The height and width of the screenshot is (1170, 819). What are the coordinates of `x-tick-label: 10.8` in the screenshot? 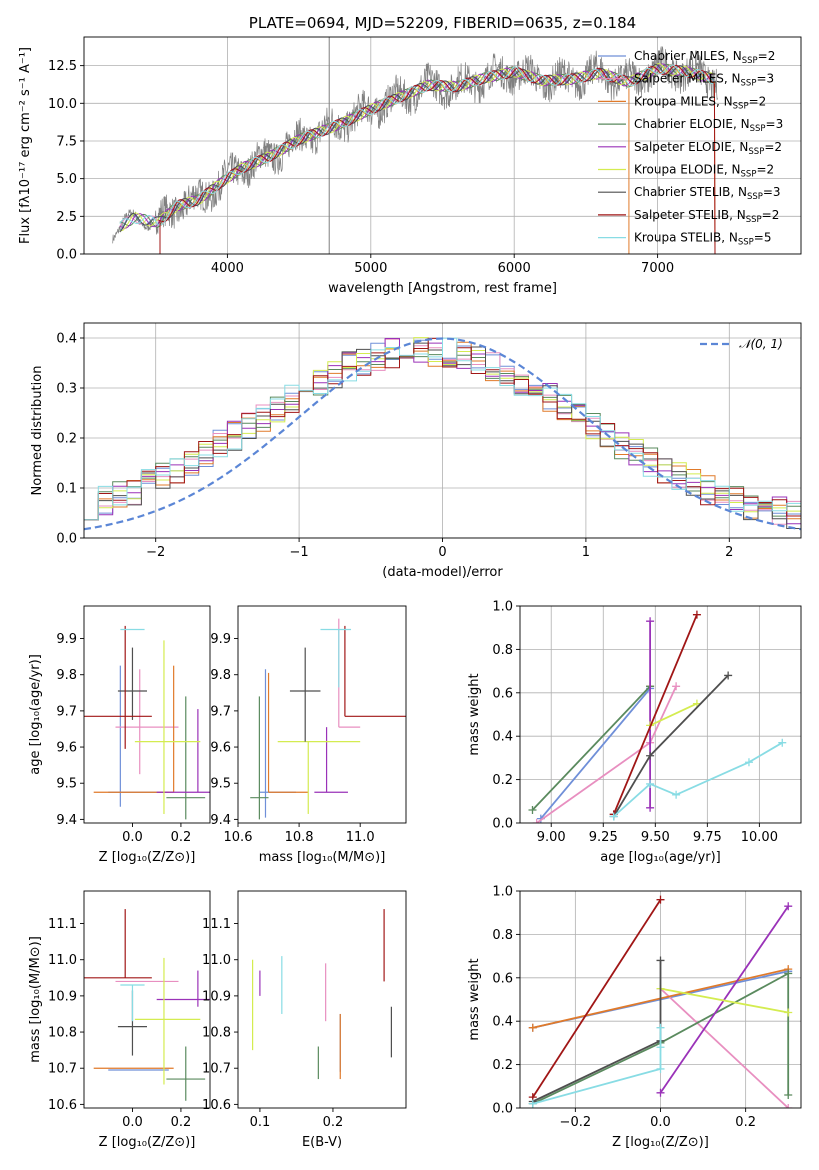 It's located at (299, 837).